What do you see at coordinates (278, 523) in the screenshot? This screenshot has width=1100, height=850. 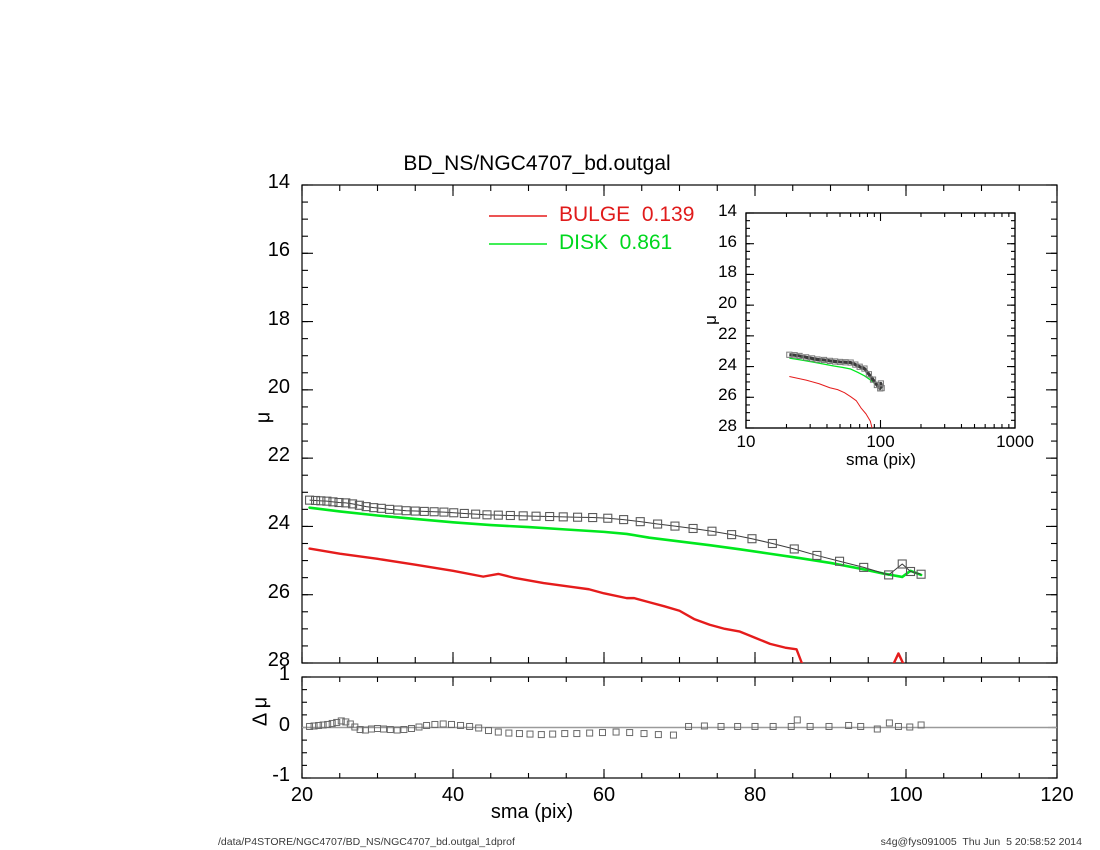 I see `main-ytick-24: 24` at bounding box center [278, 523].